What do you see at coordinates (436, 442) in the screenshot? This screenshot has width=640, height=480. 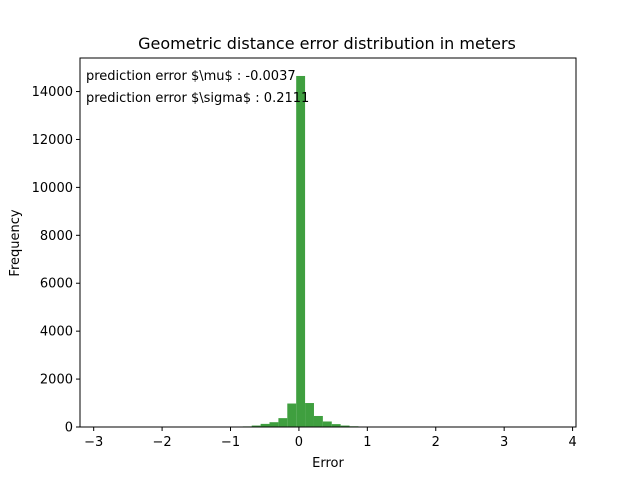 I see `x-tick-label: 2` at bounding box center [436, 442].